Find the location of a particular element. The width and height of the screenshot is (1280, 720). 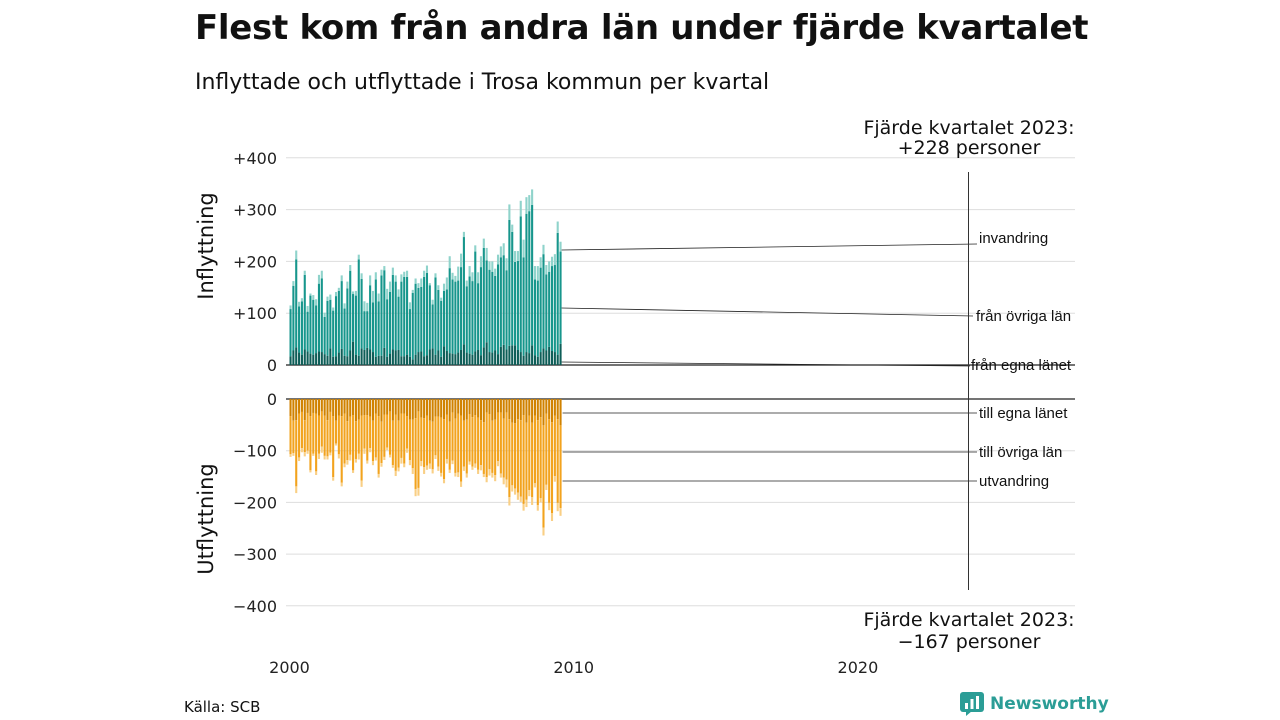

inflow-y-tick-label: +400 is located at coordinates (255, 158).